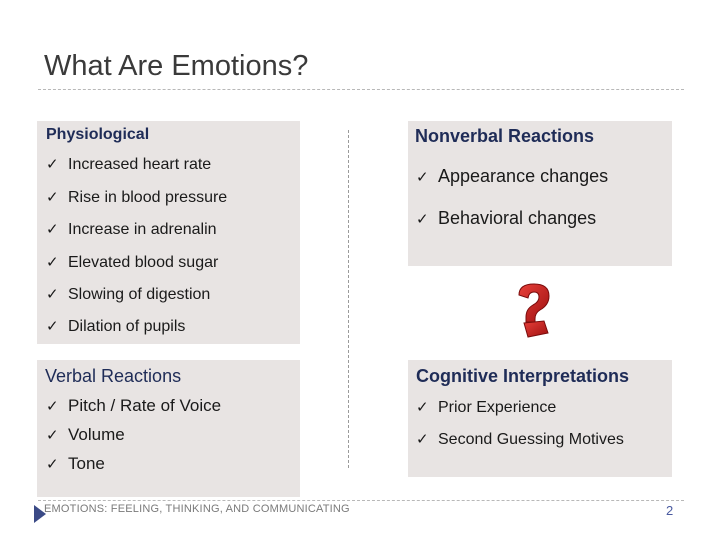 This screenshot has height=540, width=720. What do you see at coordinates (540, 418) in the screenshot?
I see `cognitive-panel` at bounding box center [540, 418].